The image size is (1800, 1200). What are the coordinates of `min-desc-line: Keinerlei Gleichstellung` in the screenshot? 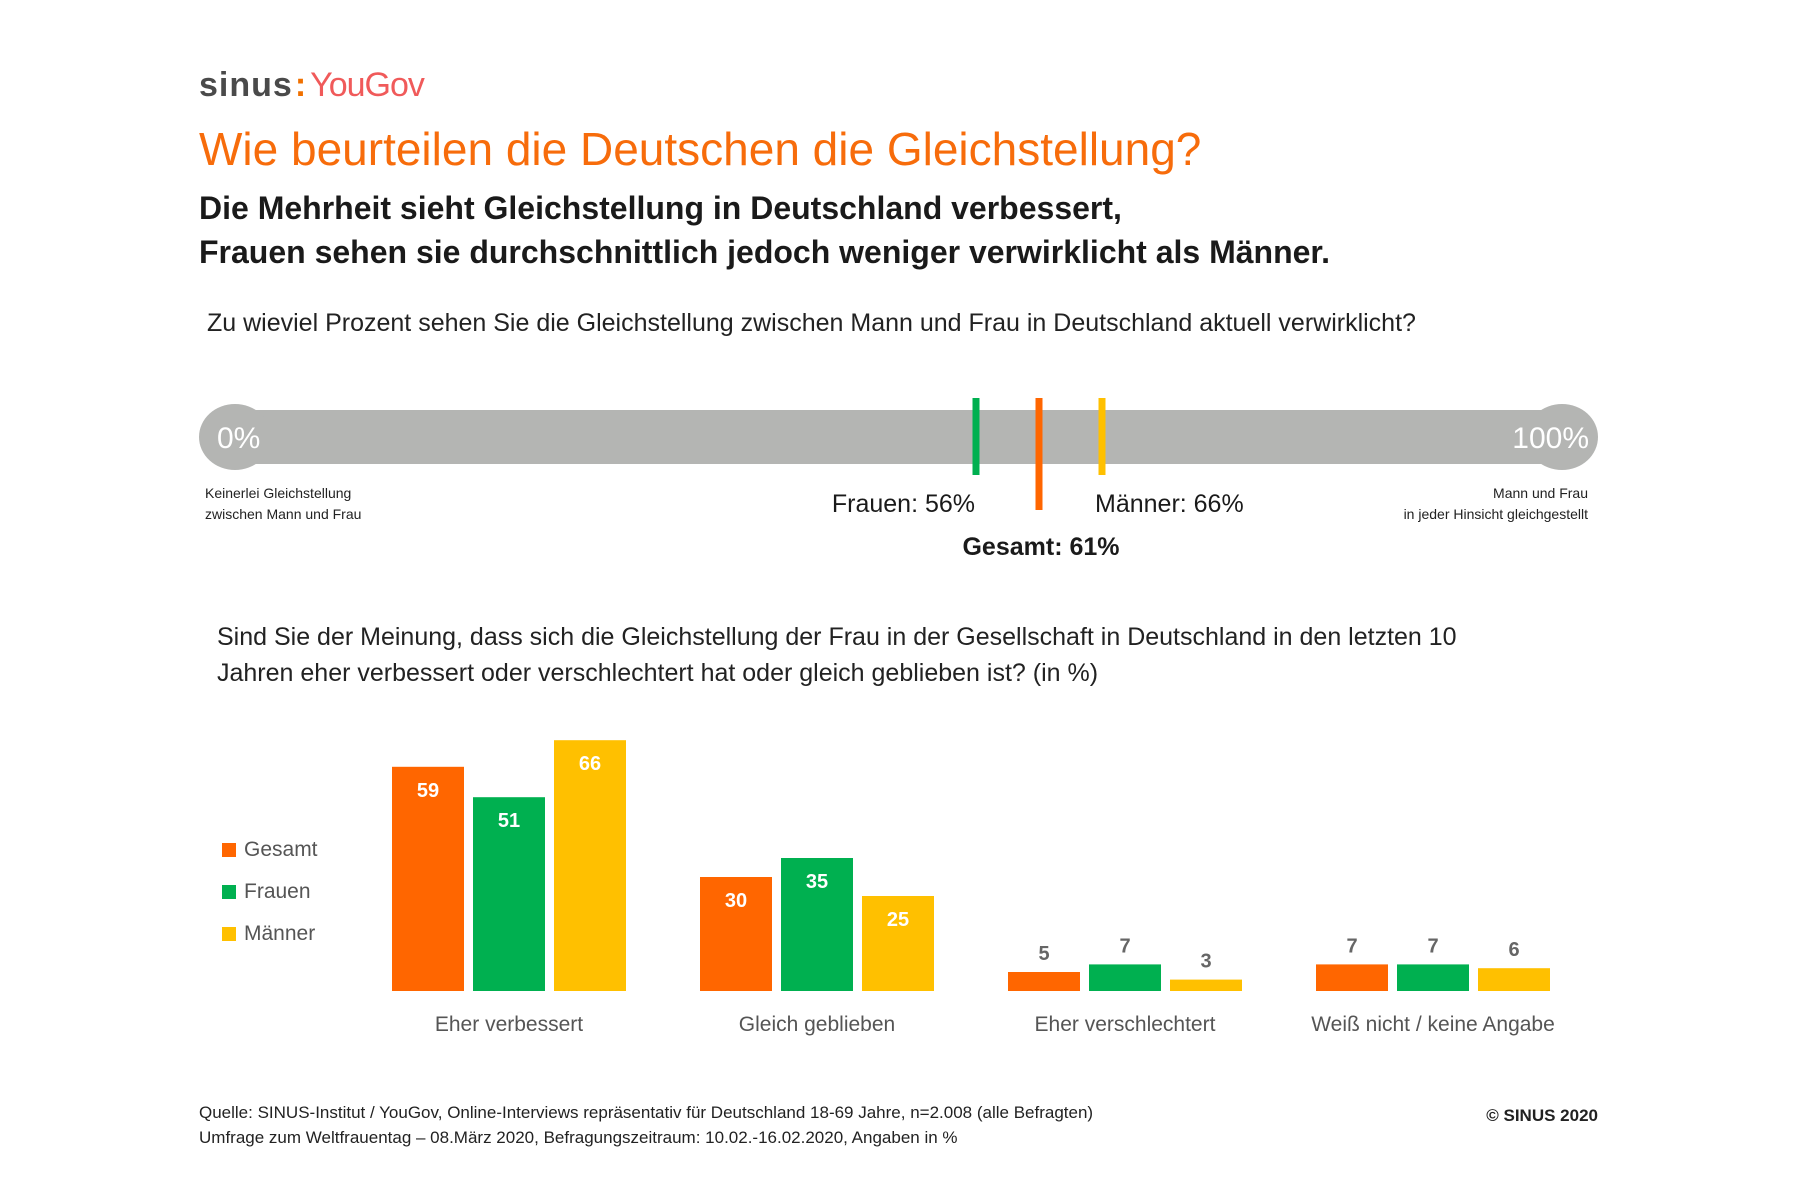 It's located at (278, 493).